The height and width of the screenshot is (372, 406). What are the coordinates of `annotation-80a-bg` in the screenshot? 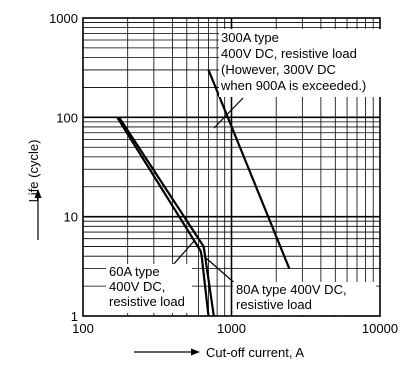 It's located at (304, 298).